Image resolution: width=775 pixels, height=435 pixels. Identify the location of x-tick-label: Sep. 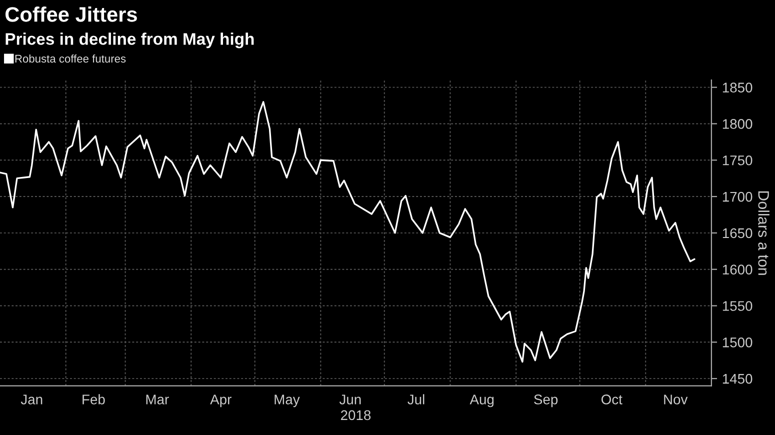
(546, 401).